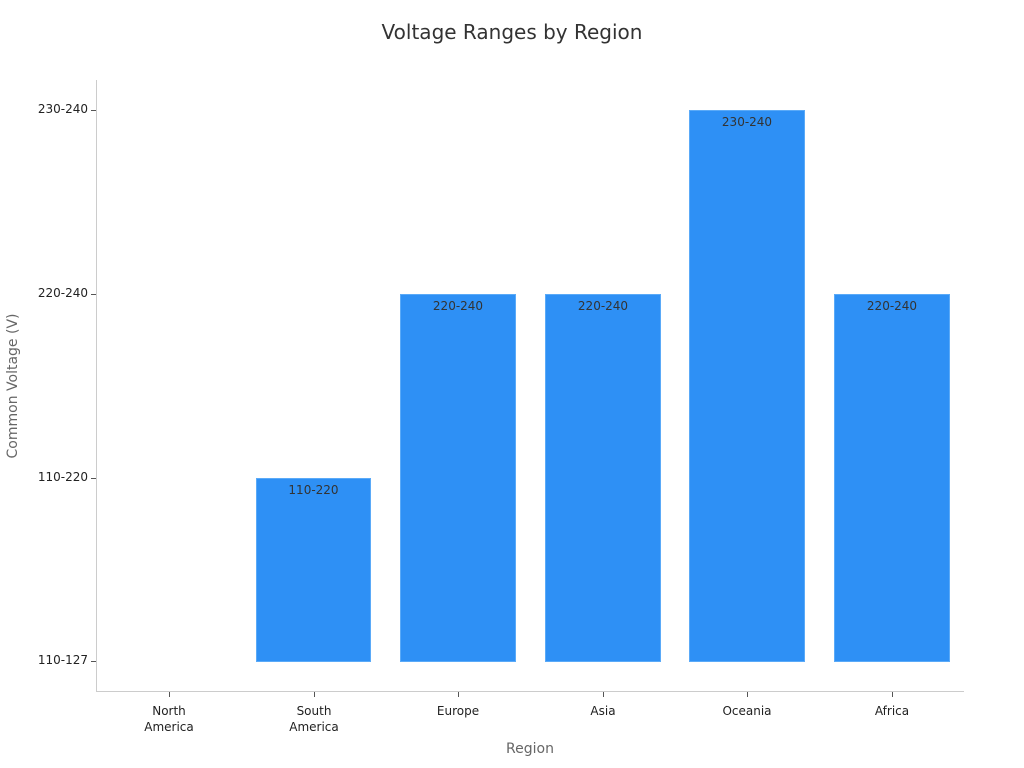 The height and width of the screenshot is (768, 1024). I want to click on x-tick: Oceania, so click(747, 705).